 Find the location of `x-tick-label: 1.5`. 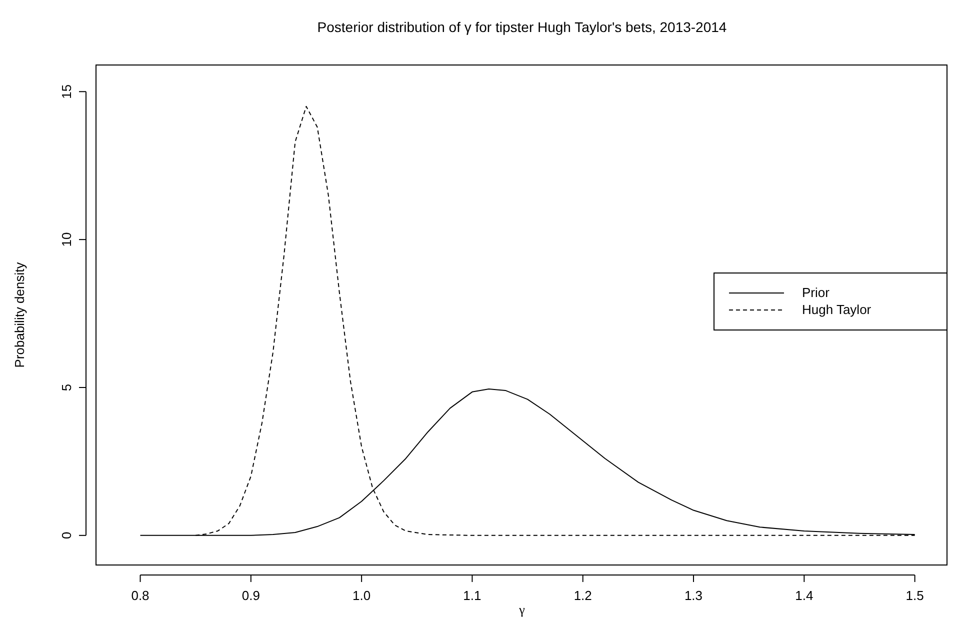

x-tick-label: 1.5 is located at coordinates (915, 595).